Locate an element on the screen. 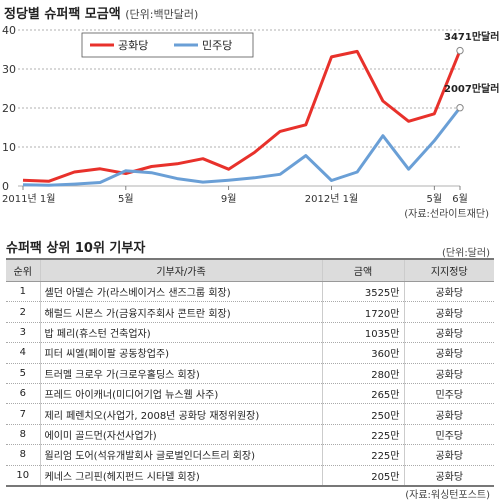  table-row: 7 제리 페렌치오(사업가, 2008년 공화당 재정위원장) 250만 공화당 is located at coordinates (250, 414).